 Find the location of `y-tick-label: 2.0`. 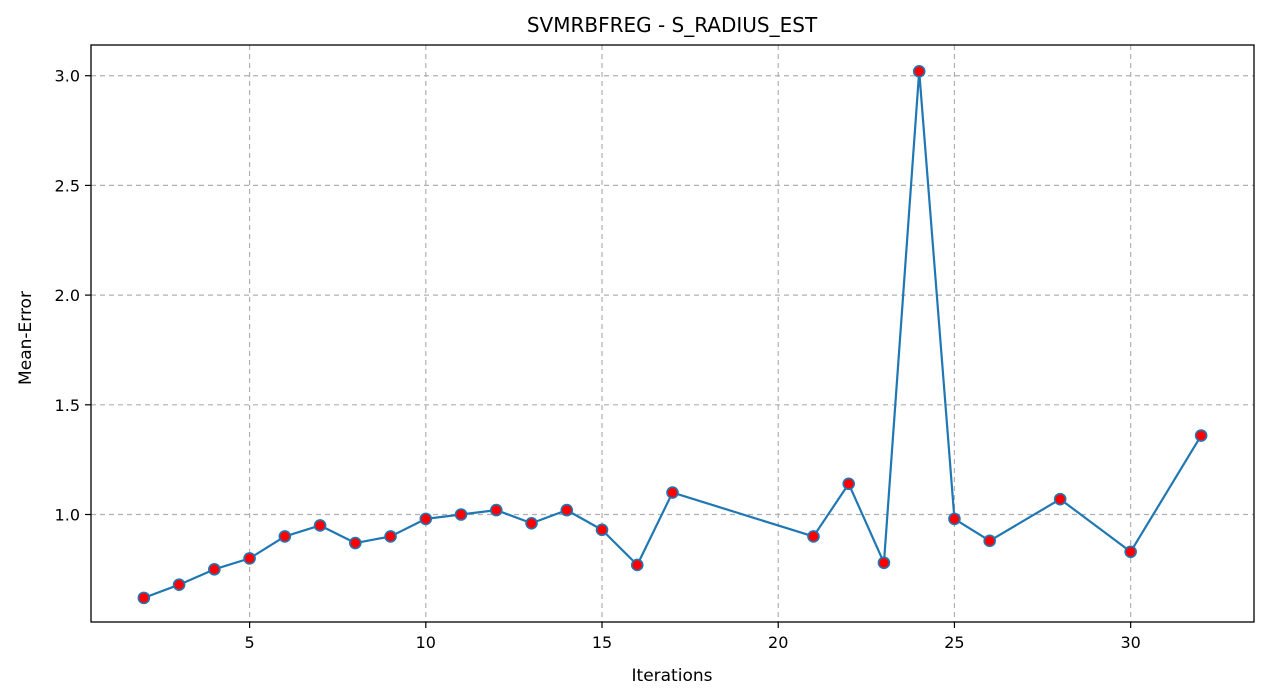

y-tick-label: 2.0 is located at coordinates (67, 295).